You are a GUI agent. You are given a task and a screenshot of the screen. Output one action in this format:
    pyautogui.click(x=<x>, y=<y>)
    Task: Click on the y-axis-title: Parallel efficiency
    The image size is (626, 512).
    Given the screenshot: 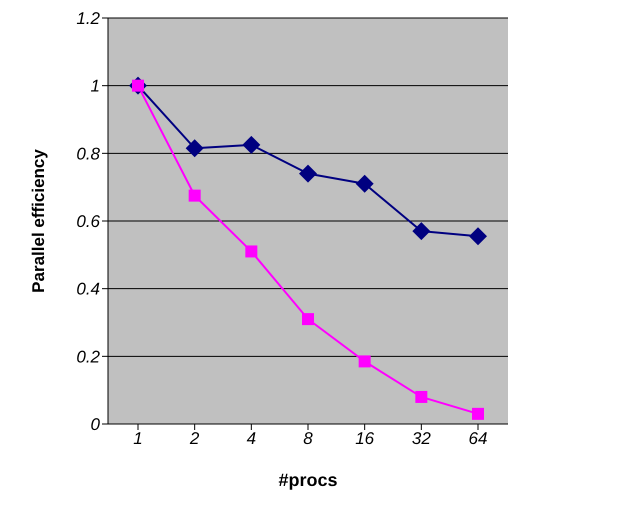 What is the action you would take?
    pyautogui.click(x=38, y=220)
    